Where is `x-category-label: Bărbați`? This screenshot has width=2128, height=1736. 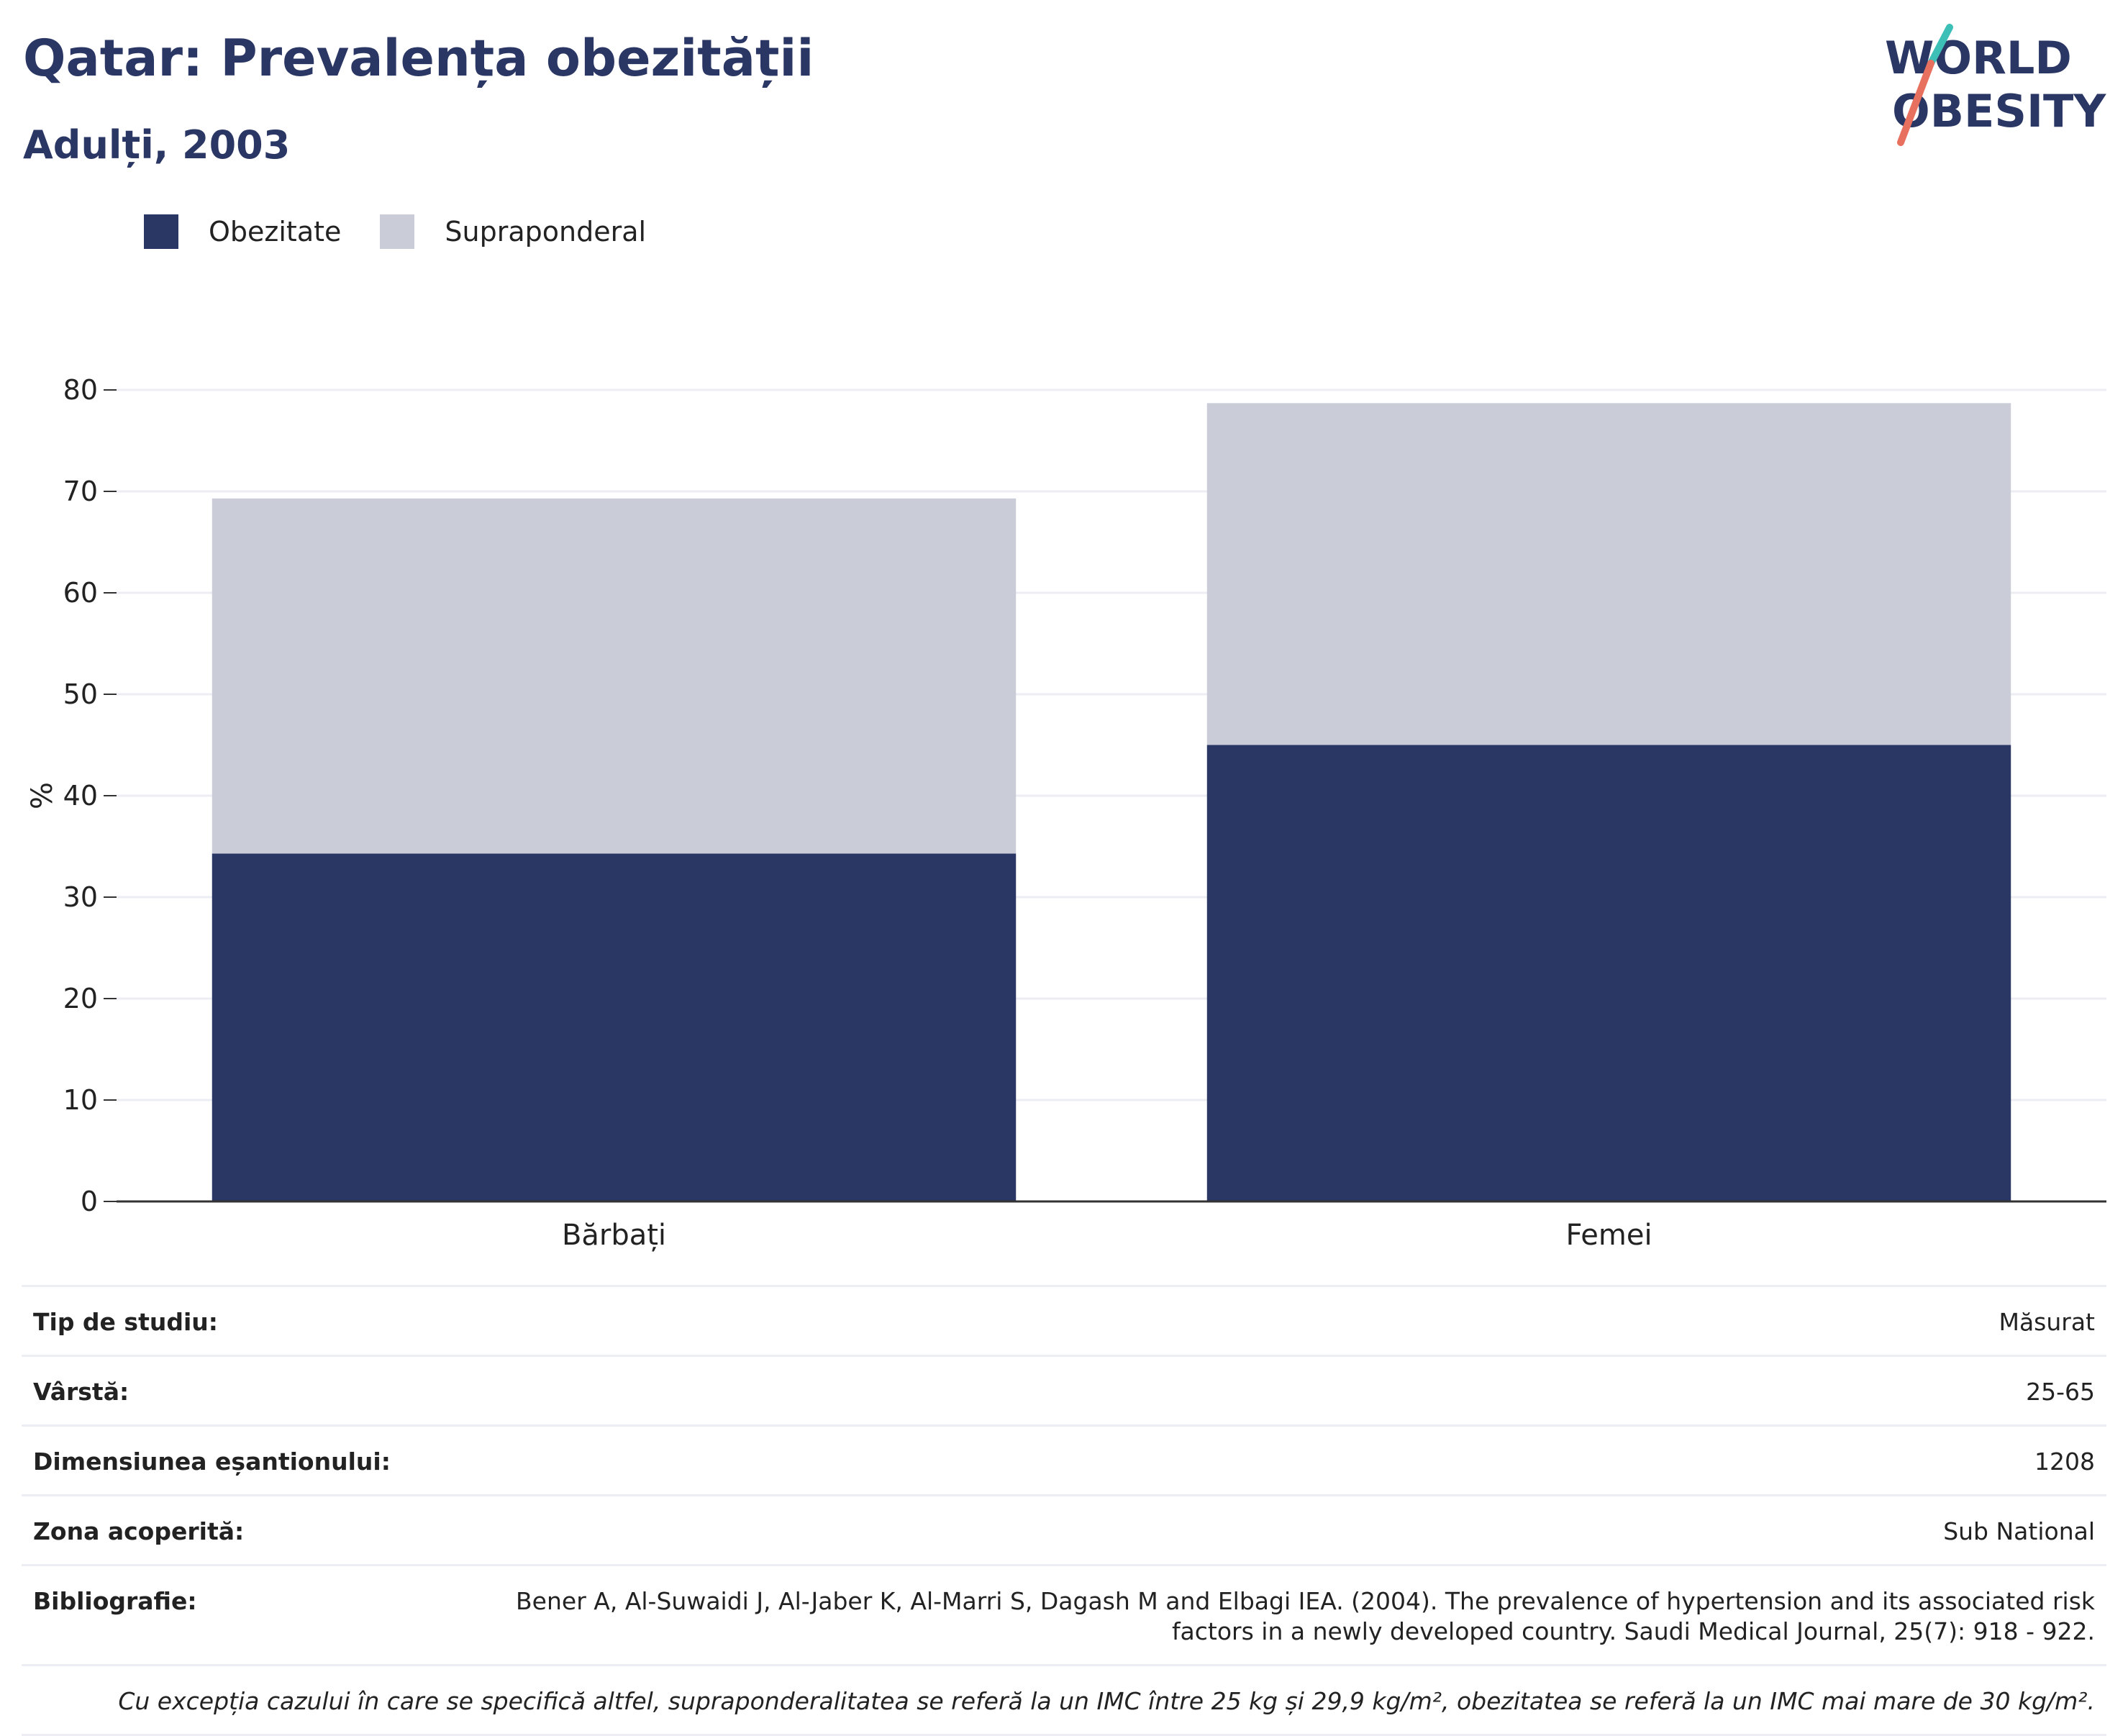
x-category-label: Bărbați is located at coordinates (614, 1235).